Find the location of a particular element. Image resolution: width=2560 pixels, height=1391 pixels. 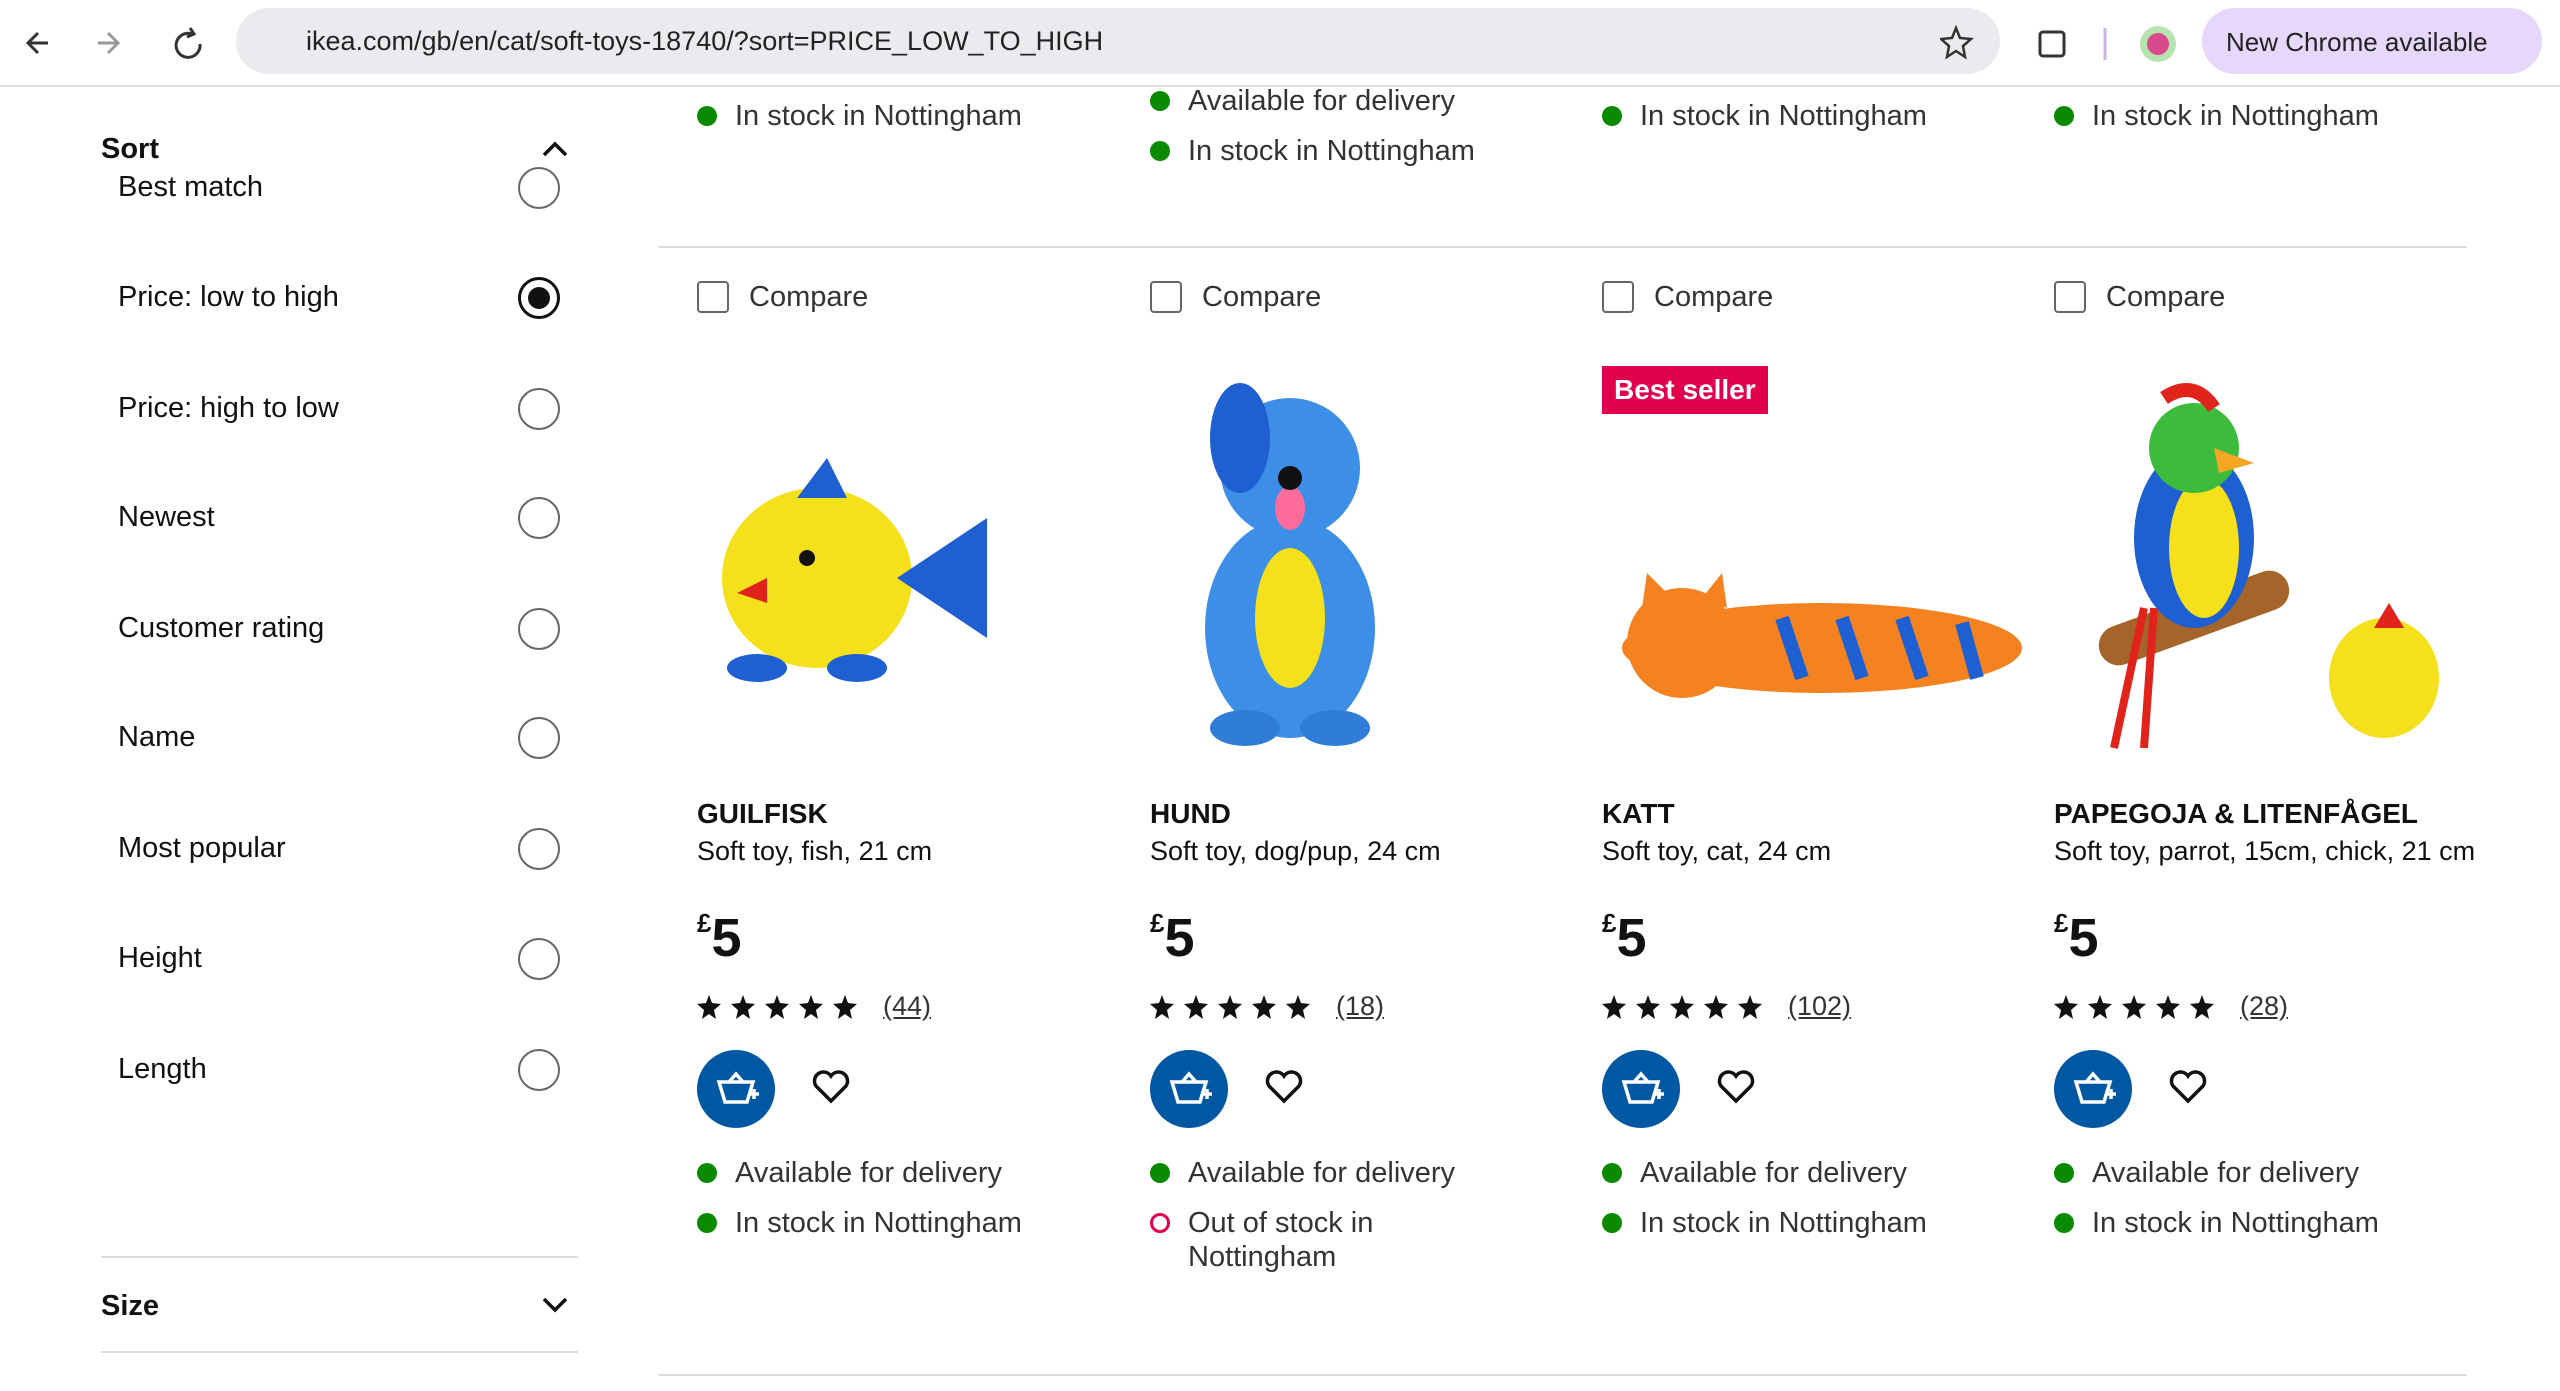

size-title: Size is located at coordinates (130, 1306).